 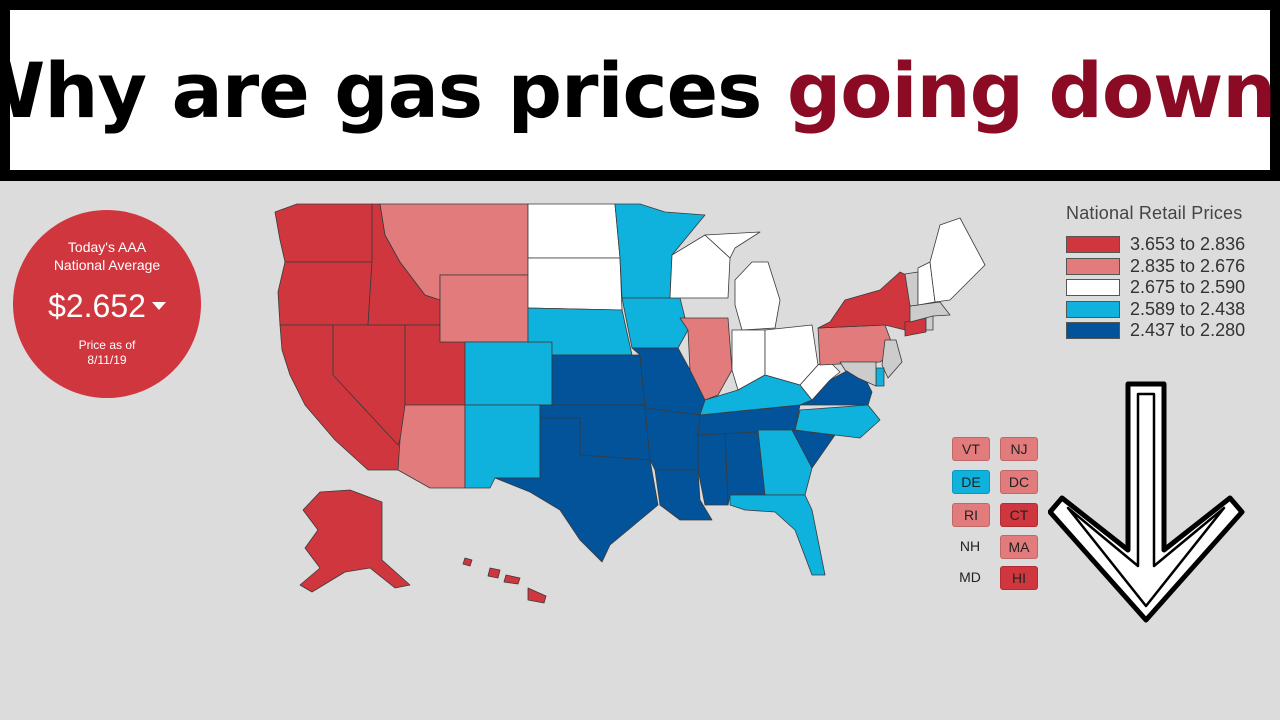 I want to click on state-TX, so click(x=576, y=490).